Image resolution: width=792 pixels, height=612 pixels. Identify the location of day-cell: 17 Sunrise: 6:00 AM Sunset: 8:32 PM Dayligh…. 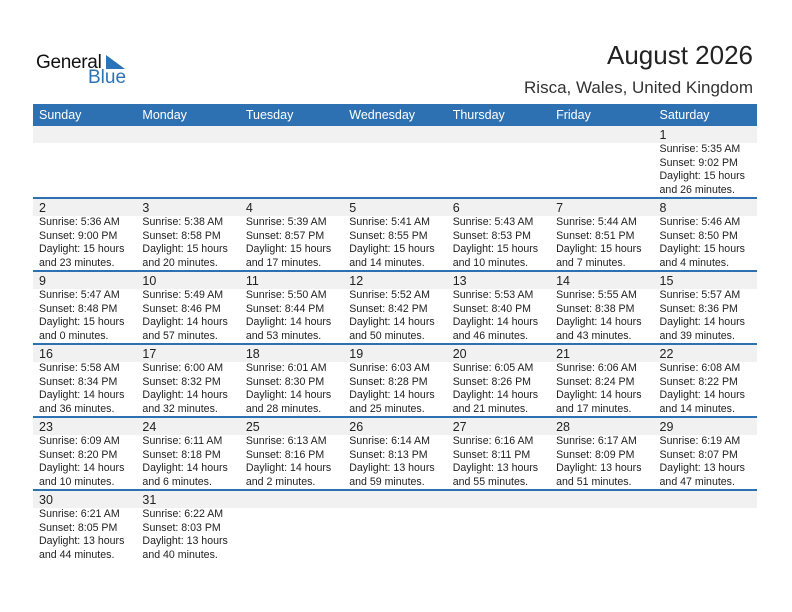
(187, 380).